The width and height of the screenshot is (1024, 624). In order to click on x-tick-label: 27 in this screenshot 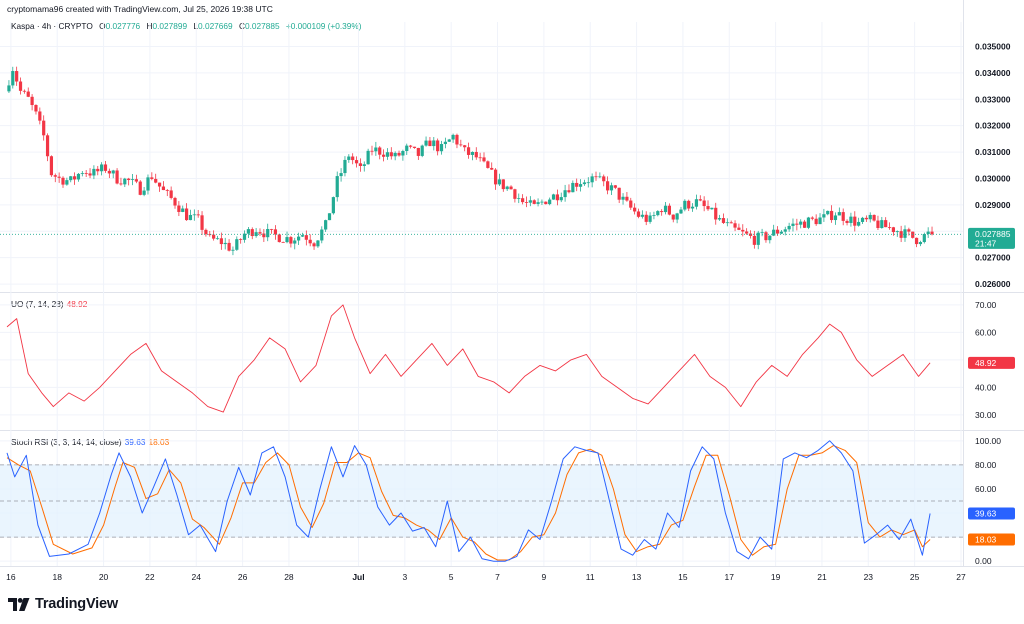, I will do `click(961, 577)`.